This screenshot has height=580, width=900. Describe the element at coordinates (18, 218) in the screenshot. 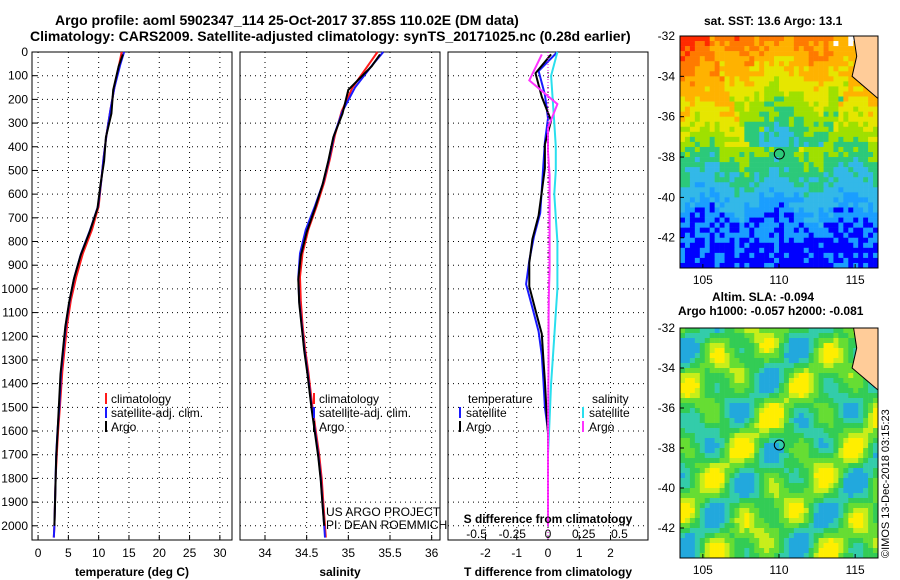

I see `depth-tick-label: 700` at that location.